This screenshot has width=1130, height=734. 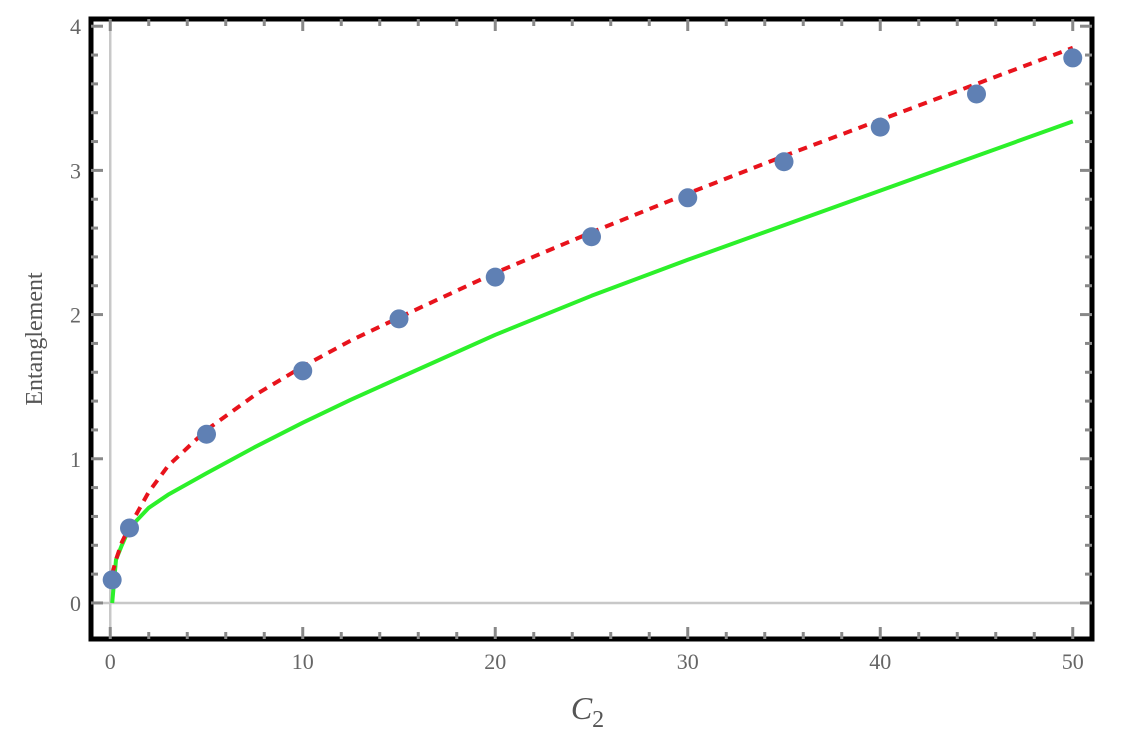 What do you see at coordinates (35, 339) in the screenshot?
I see `y-axis-title: Entanglement` at bounding box center [35, 339].